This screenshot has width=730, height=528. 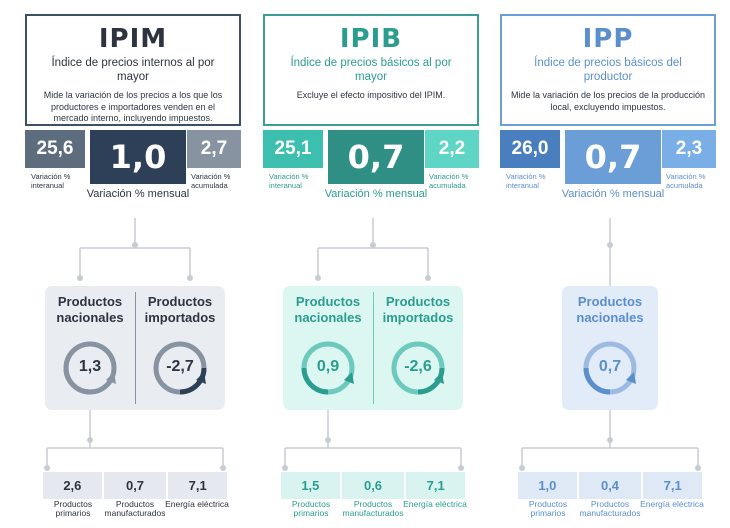 I want to click on panel-value: 1,3, so click(x=90, y=366).